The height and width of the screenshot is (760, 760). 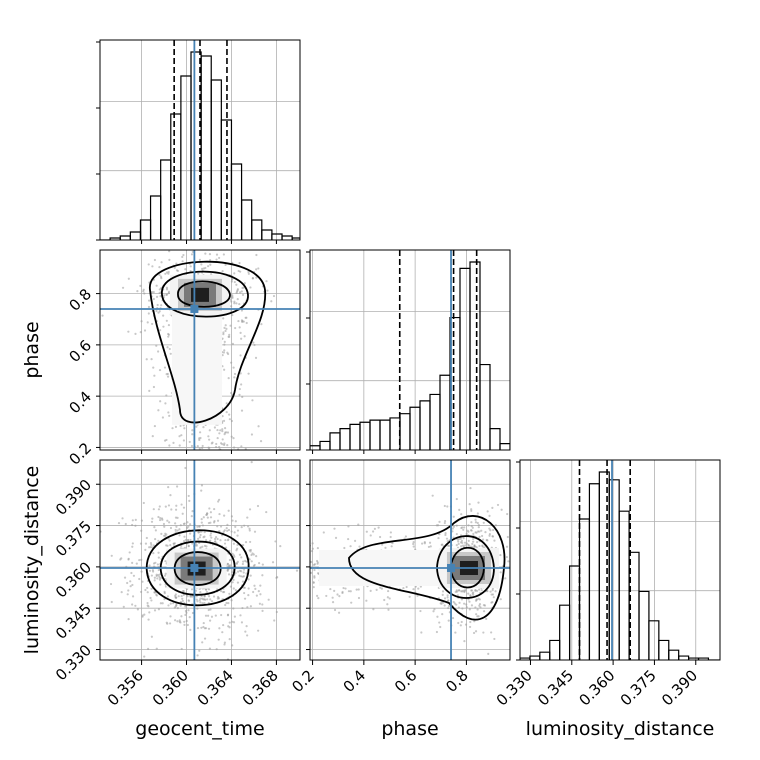 I want to click on x-tick-label: 0.390, so click(x=679, y=687).